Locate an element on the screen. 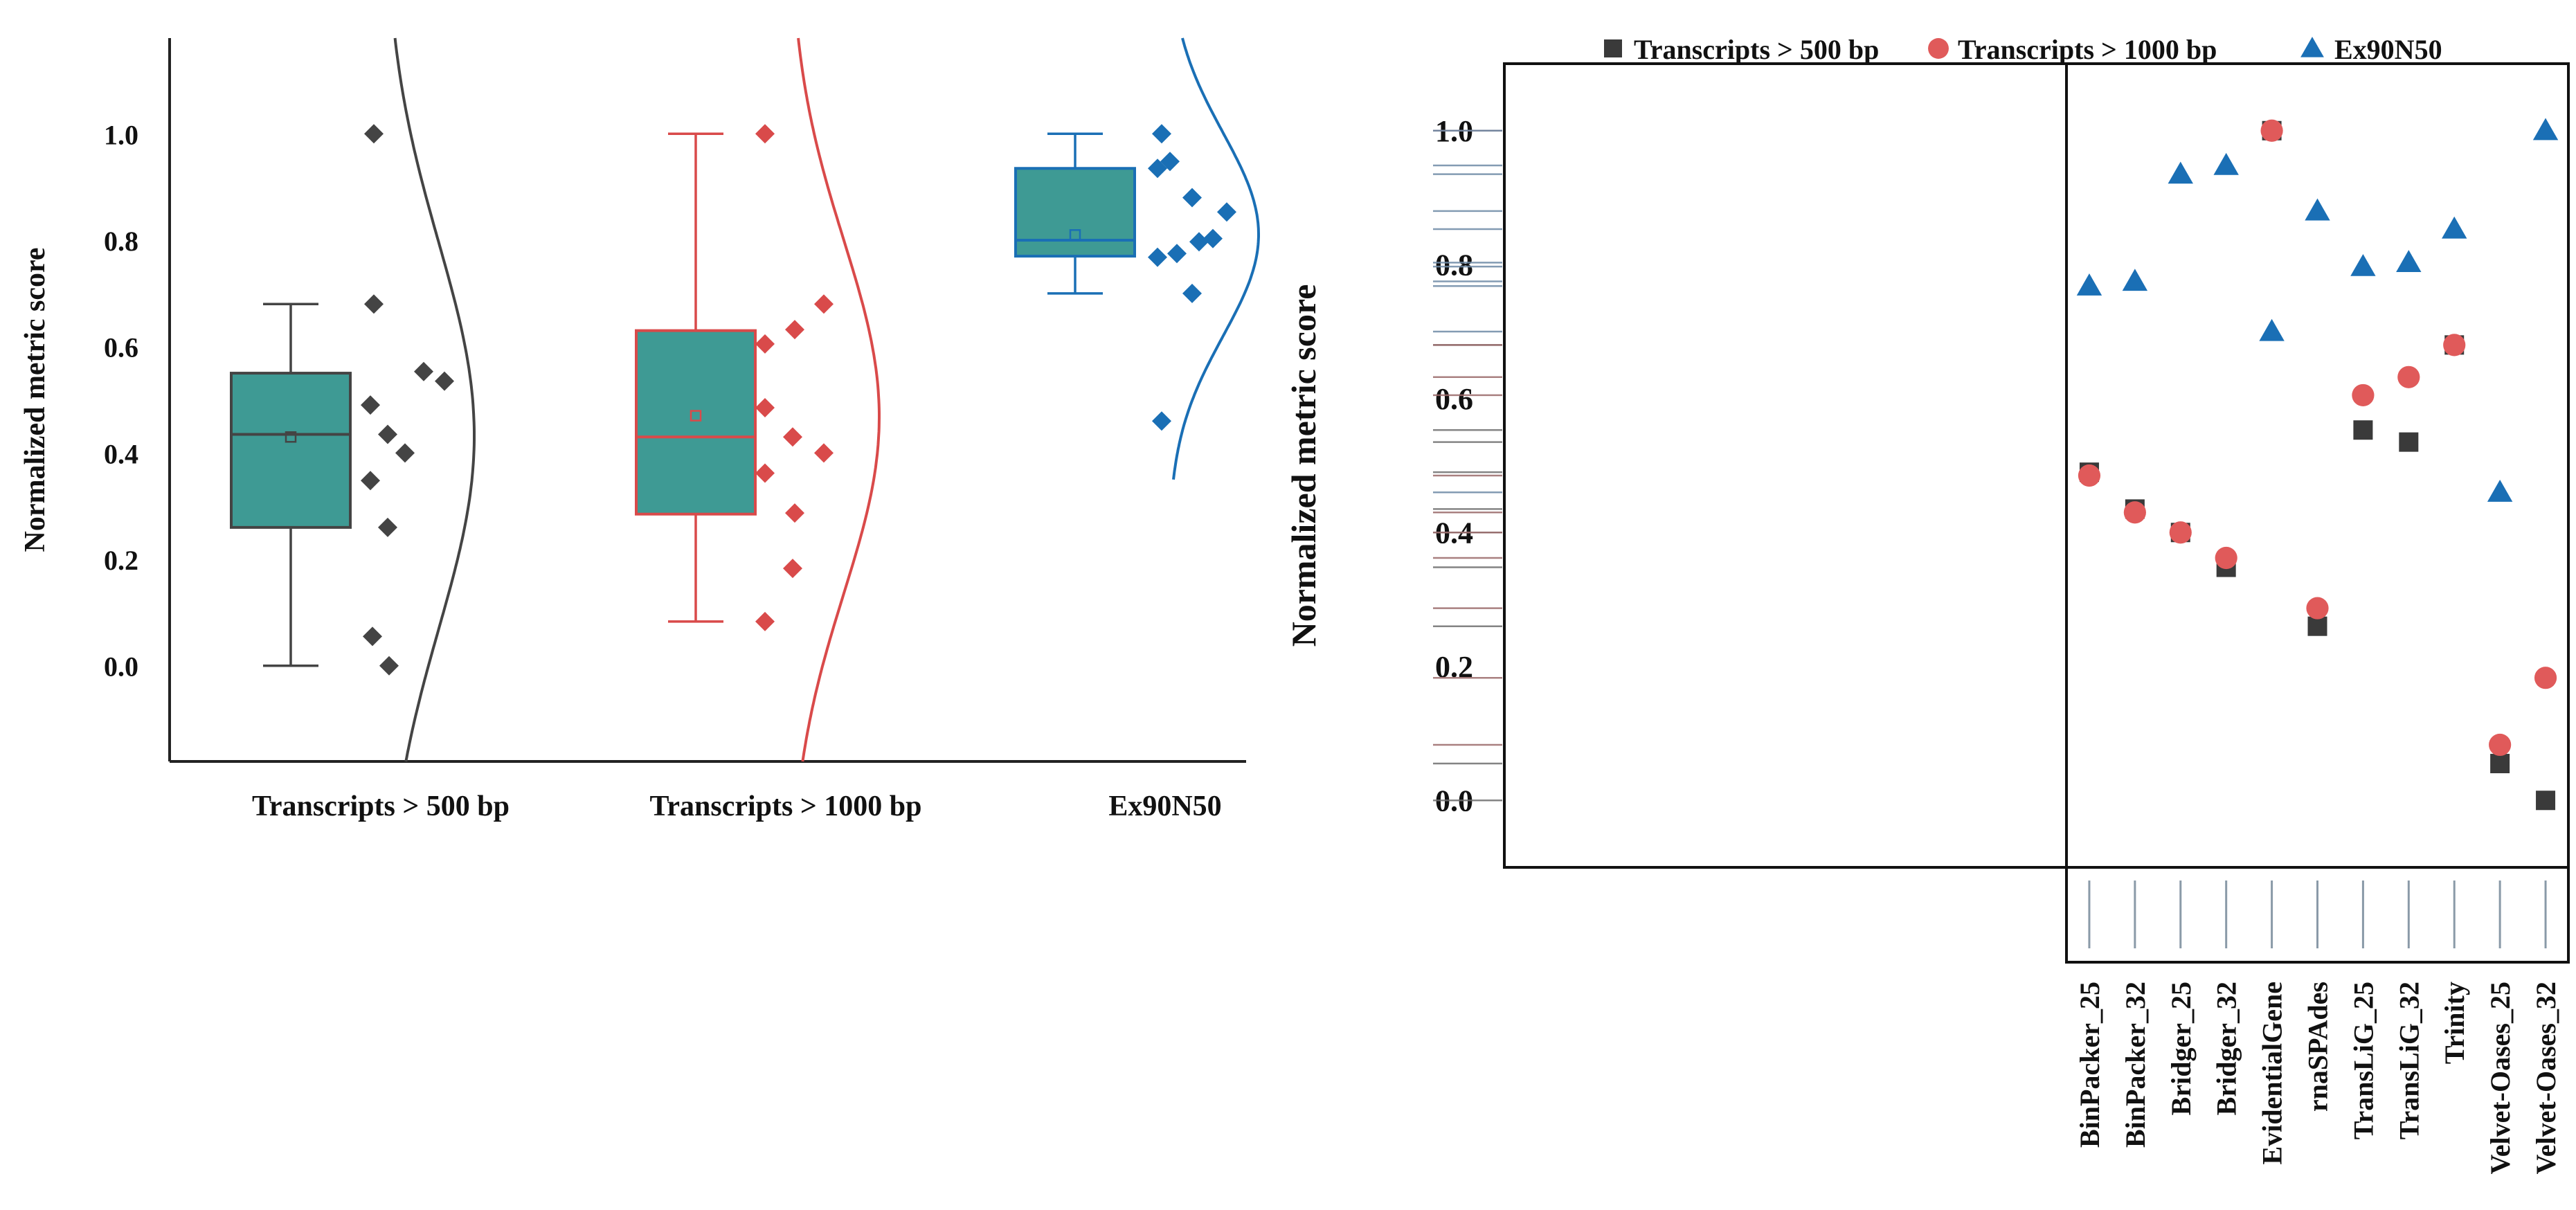 The width and height of the screenshot is (2576, 1210). right-x-tick-label: TransLiG_25 is located at coordinates (2363, 1060).